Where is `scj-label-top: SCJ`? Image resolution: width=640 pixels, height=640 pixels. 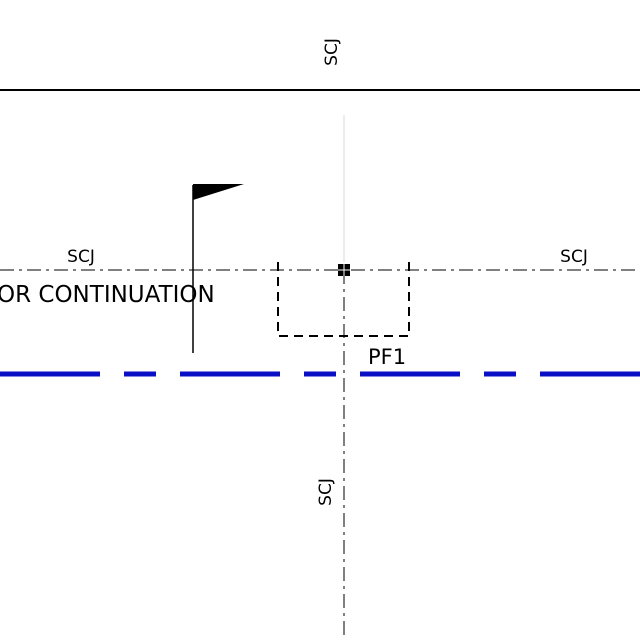
scj-label-top: SCJ is located at coordinates (332, 52).